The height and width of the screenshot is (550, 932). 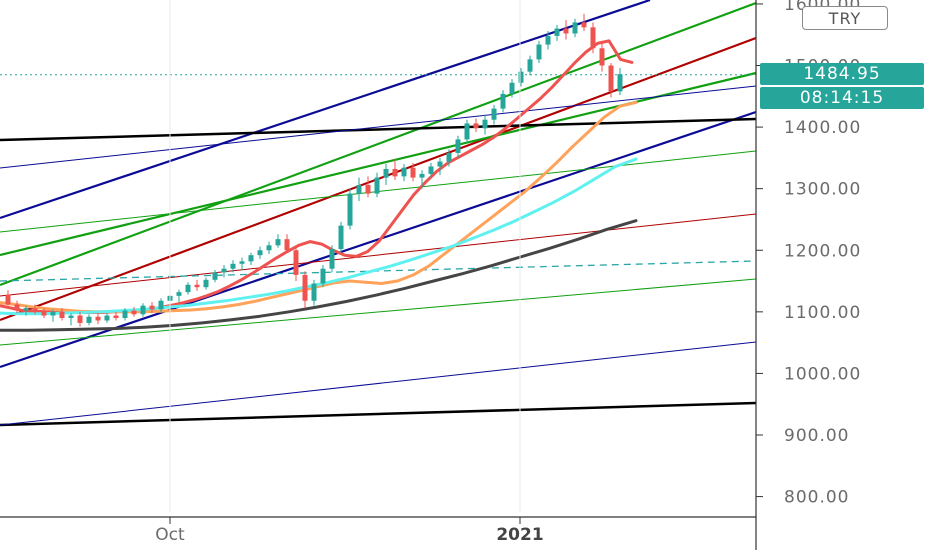 I want to click on last-price-label: 1484.95, so click(x=842, y=74).